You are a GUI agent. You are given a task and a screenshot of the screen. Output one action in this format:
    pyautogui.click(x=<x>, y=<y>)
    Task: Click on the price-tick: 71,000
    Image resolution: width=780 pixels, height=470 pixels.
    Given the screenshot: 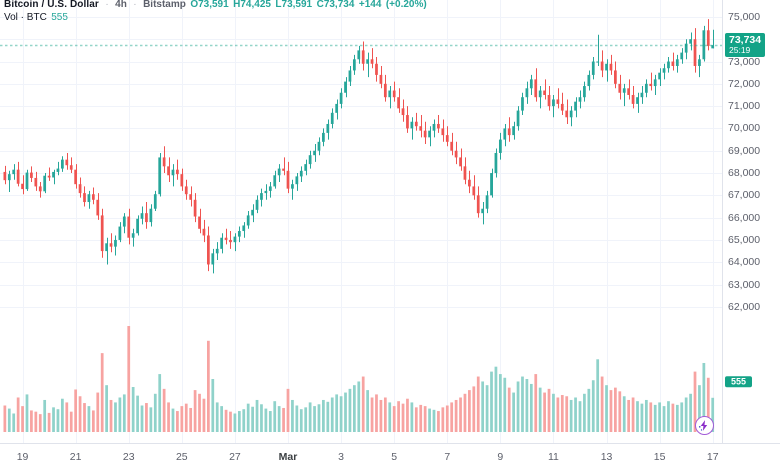 What is the action you would take?
    pyautogui.click(x=744, y=105)
    